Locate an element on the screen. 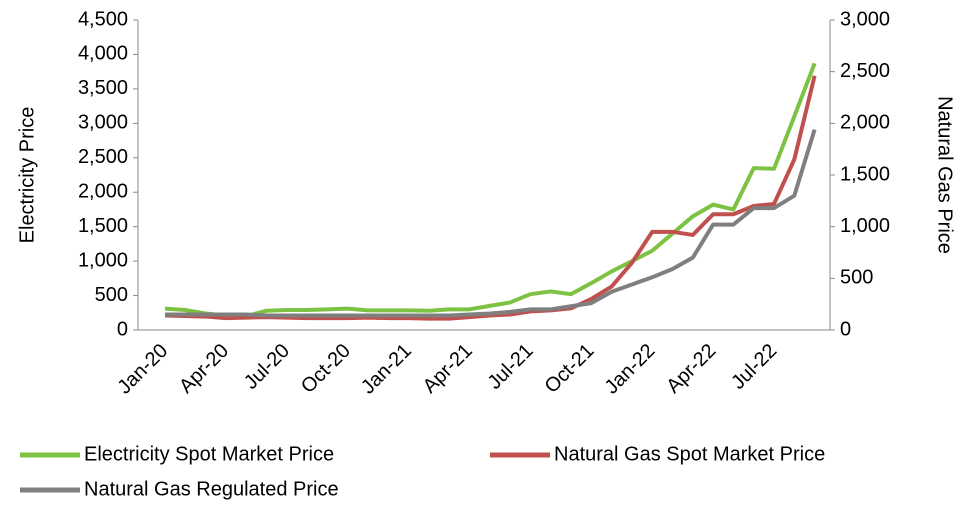 The image size is (962, 509). y2ticks-label: 2,500 is located at coordinates (865, 71).